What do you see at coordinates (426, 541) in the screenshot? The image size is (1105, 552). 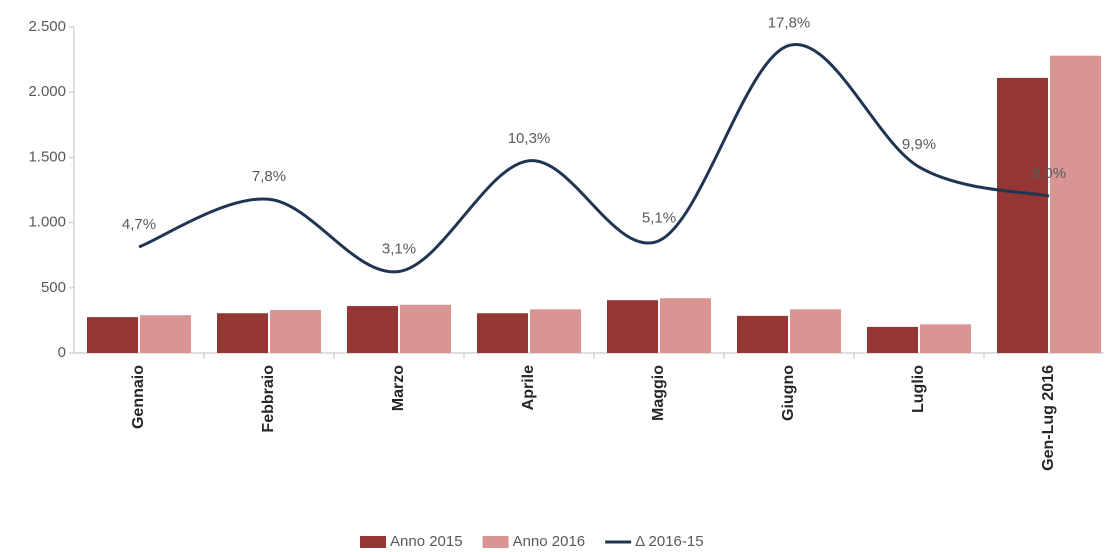 I see `legend-label: Anno 2015` at bounding box center [426, 541].